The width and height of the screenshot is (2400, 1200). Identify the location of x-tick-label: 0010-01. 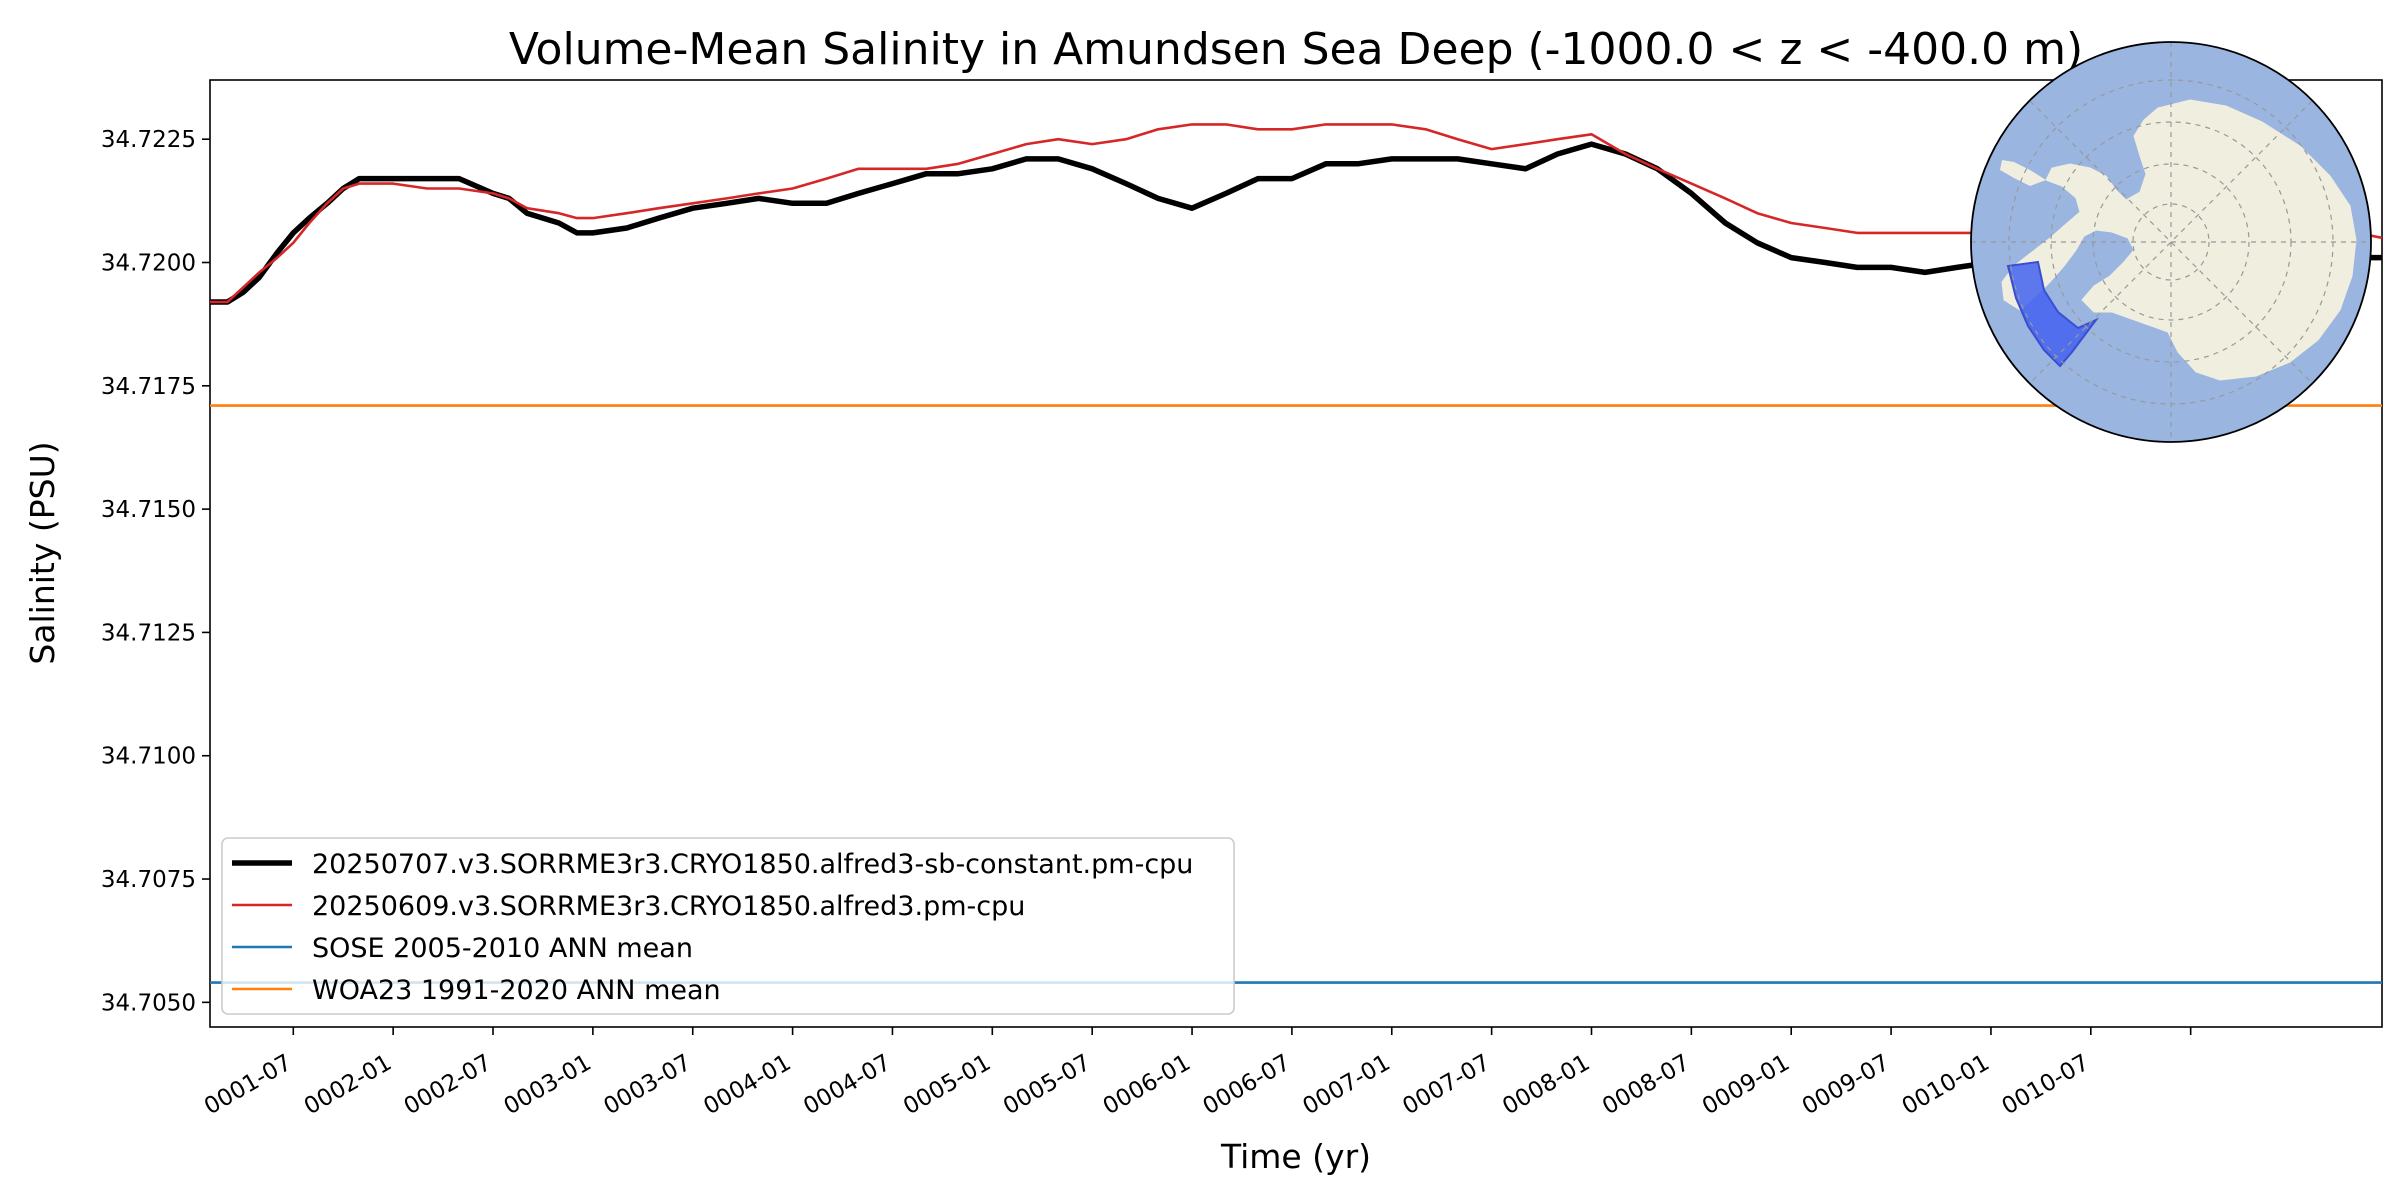
(1946, 1085).